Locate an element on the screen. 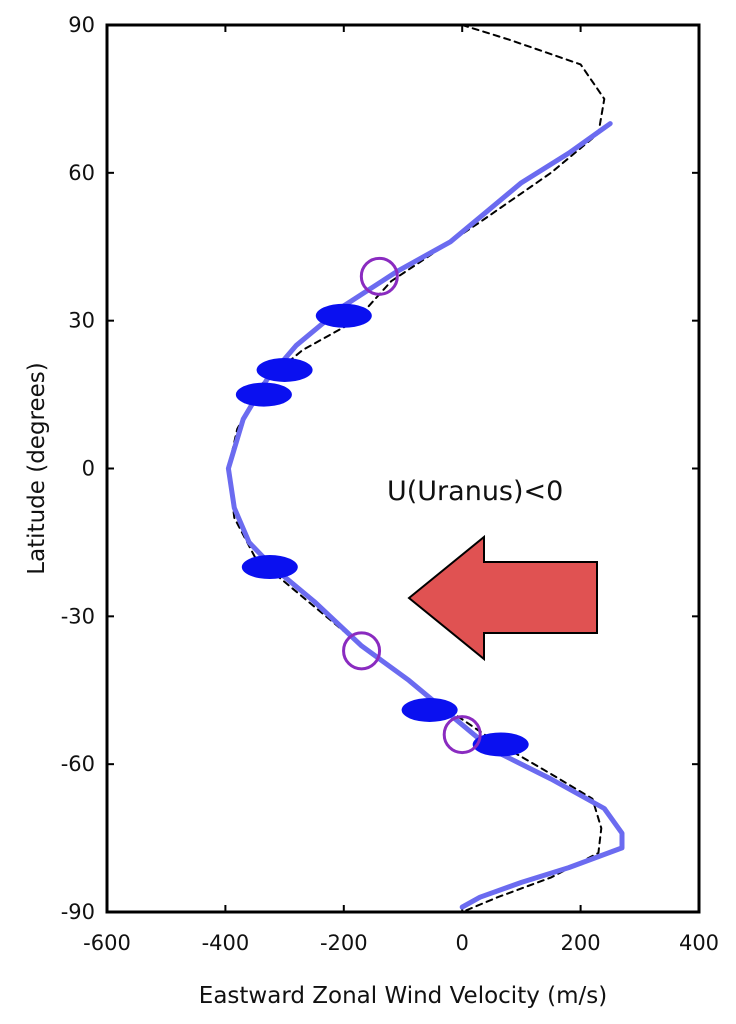 Image resolution: width=736 pixels, height=1024 pixels. x-tick-label: -400 is located at coordinates (226, 943).